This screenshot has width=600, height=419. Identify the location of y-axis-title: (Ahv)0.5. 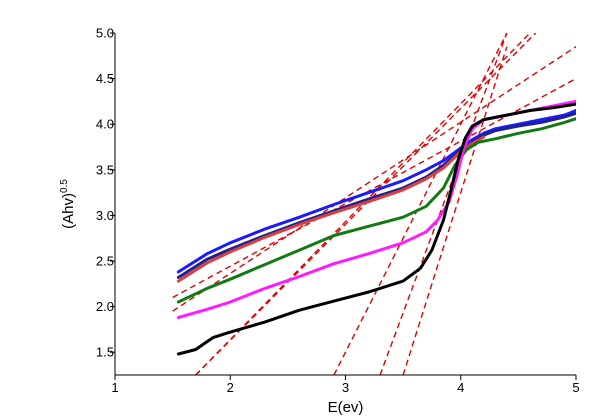
(68, 204).